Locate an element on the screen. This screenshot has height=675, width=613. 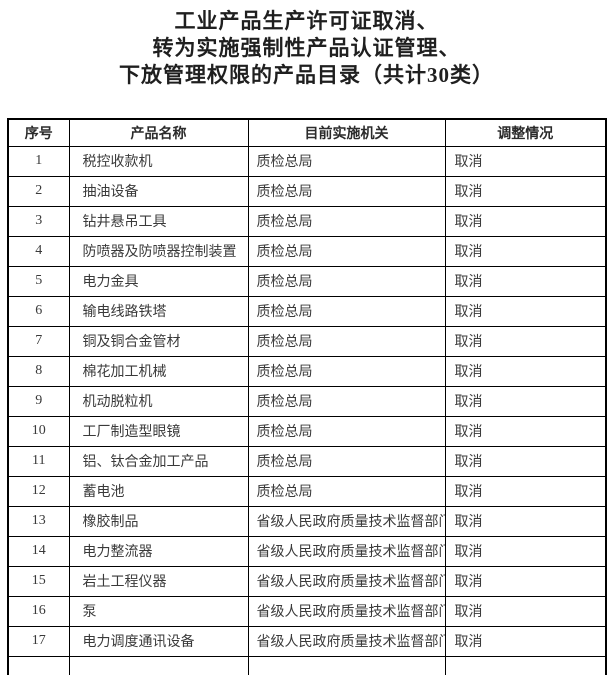
product-name-cell: 抽油设备 is located at coordinates (158, 191).